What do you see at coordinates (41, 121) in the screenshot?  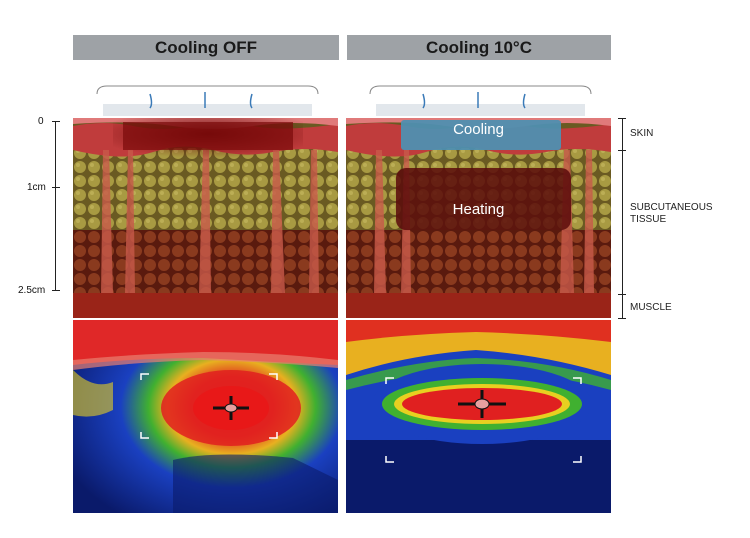 I see `ruler-label-0: 0` at bounding box center [41, 121].